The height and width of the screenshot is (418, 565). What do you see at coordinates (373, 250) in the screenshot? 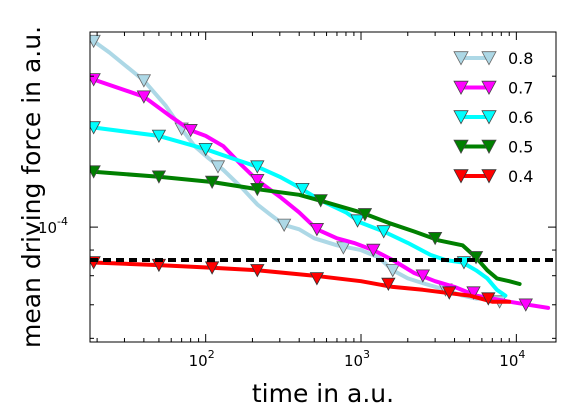
I see `data-point-0.7-5` at bounding box center [373, 250].